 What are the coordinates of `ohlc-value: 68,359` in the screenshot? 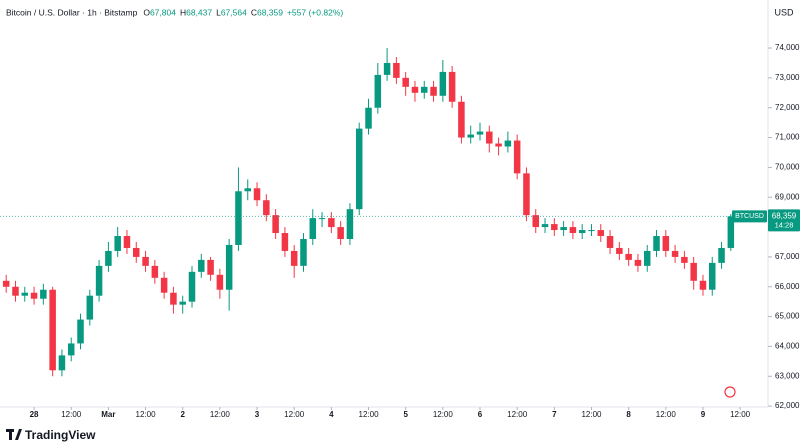 It's located at (270, 12).